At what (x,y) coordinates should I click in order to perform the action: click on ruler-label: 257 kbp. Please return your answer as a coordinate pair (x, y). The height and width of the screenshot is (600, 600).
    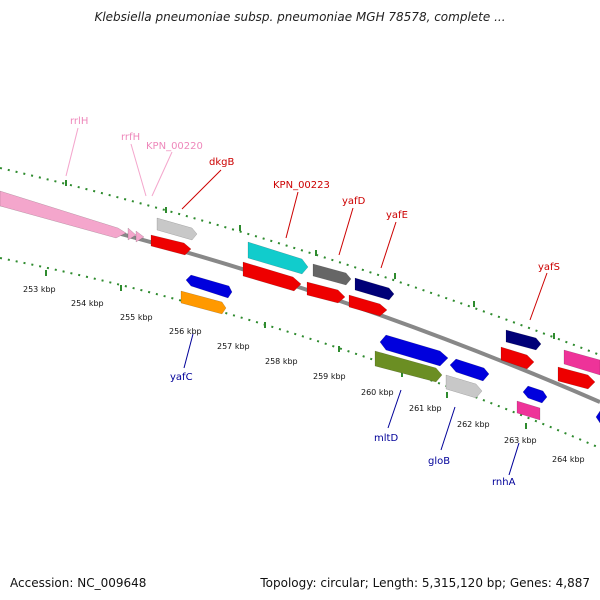
    Looking at the image, I should click on (233, 346).